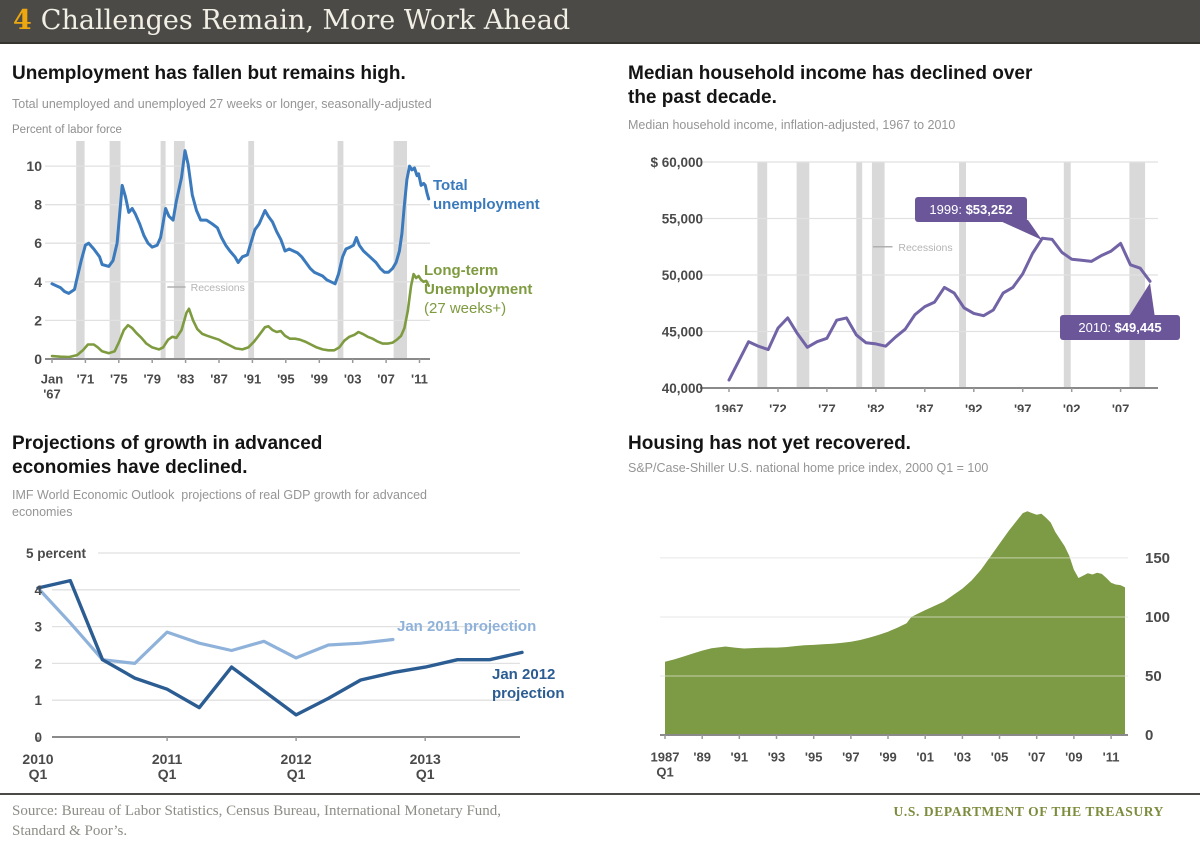 This screenshot has height=847, width=1200. What do you see at coordinates (682, 275) in the screenshot?
I see `svg-text: 50,000` at bounding box center [682, 275].